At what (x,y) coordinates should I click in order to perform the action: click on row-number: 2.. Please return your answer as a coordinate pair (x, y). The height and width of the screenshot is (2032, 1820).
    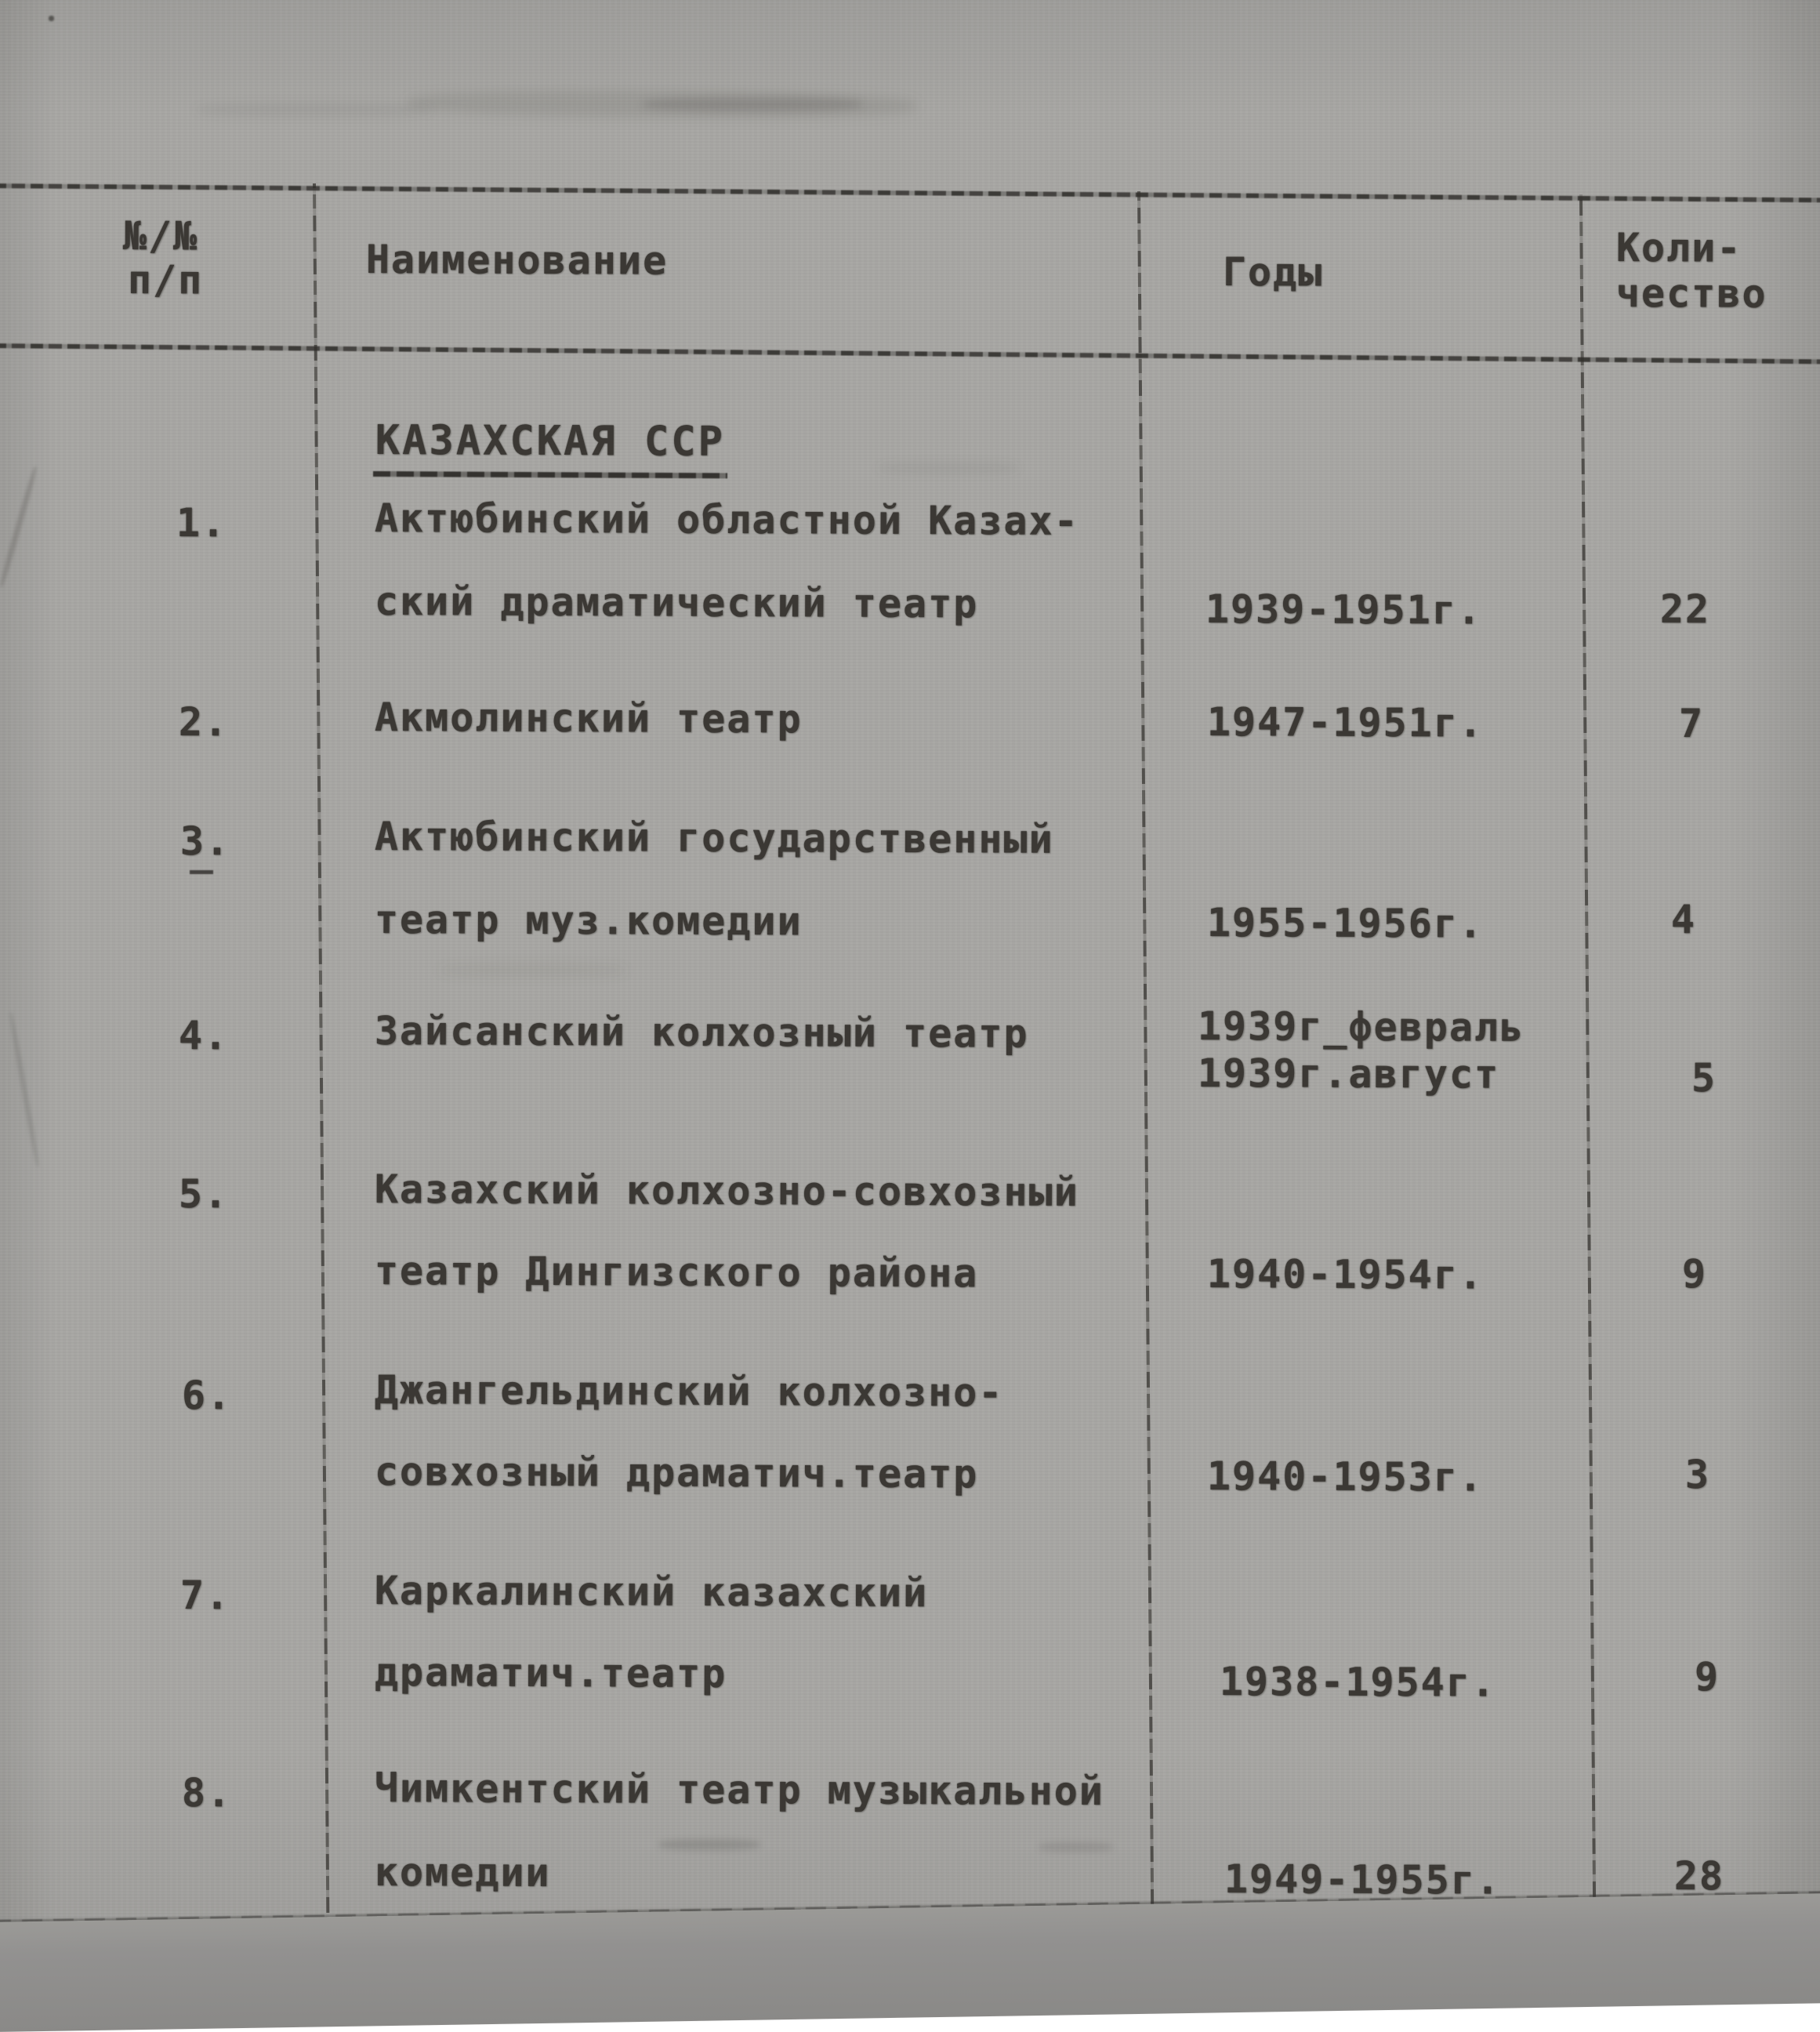
    Looking at the image, I should click on (204, 722).